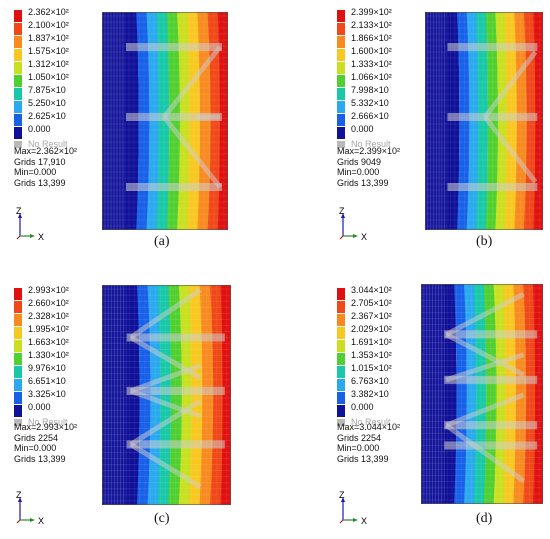 This screenshot has width=550, height=539. Describe the element at coordinates (484, 241) in the screenshot. I see `panel-caption: (b)` at that location.